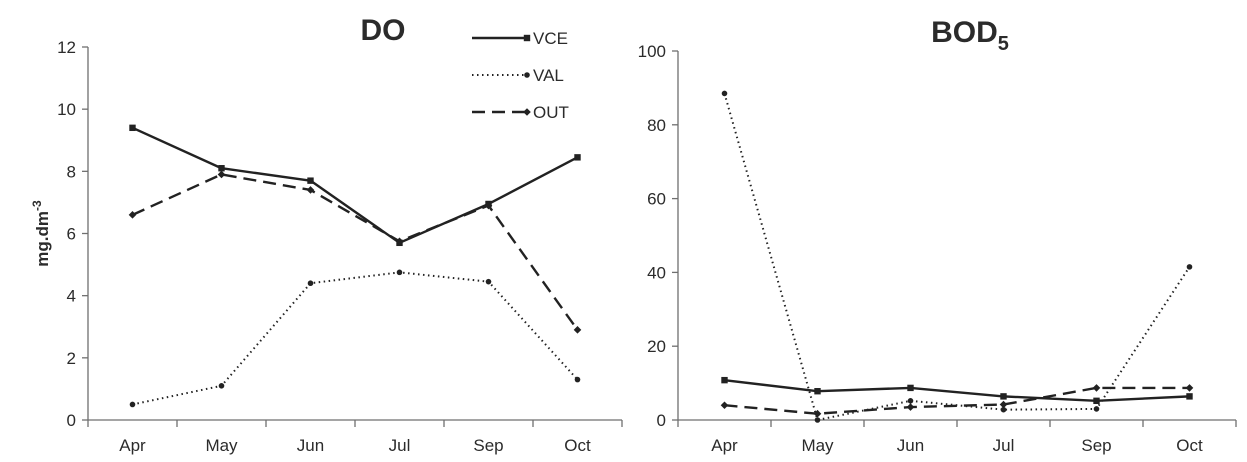 The image size is (1247, 462). What do you see at coordinates (527, 112) in the screenshot?
I see `legend-marker-out` at bounding box center [527, 112].